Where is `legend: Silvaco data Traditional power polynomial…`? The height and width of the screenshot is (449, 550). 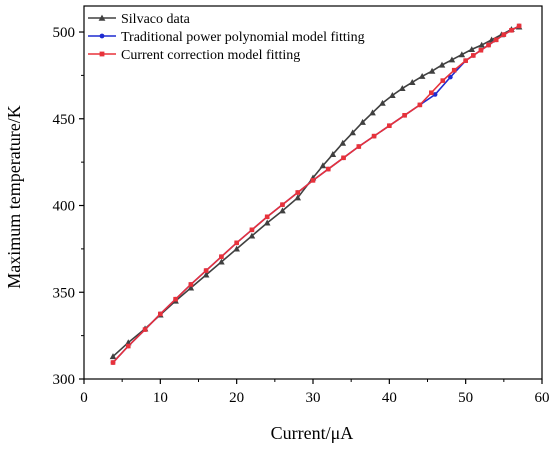 legend: Silvaco data Traditional power polynomial… is located at coordinates (226, 37).